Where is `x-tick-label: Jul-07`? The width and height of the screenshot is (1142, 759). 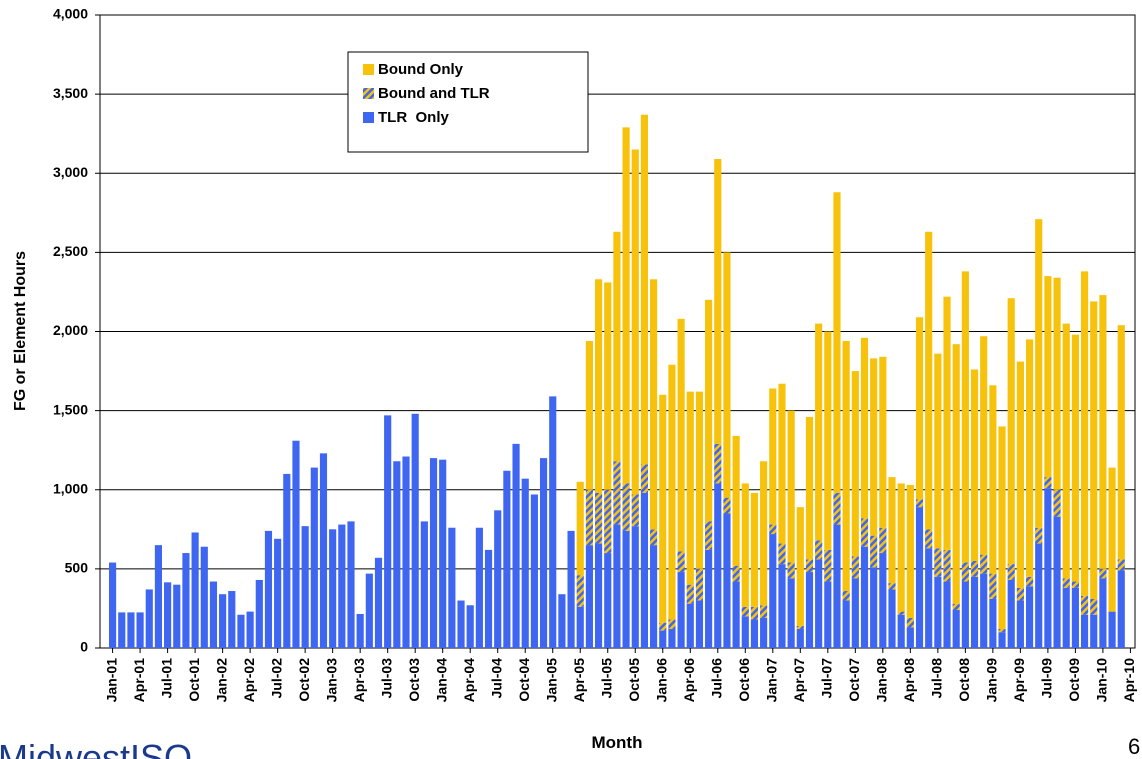
x-tick-label: Jul-07 is located at coordinates (827, 678).